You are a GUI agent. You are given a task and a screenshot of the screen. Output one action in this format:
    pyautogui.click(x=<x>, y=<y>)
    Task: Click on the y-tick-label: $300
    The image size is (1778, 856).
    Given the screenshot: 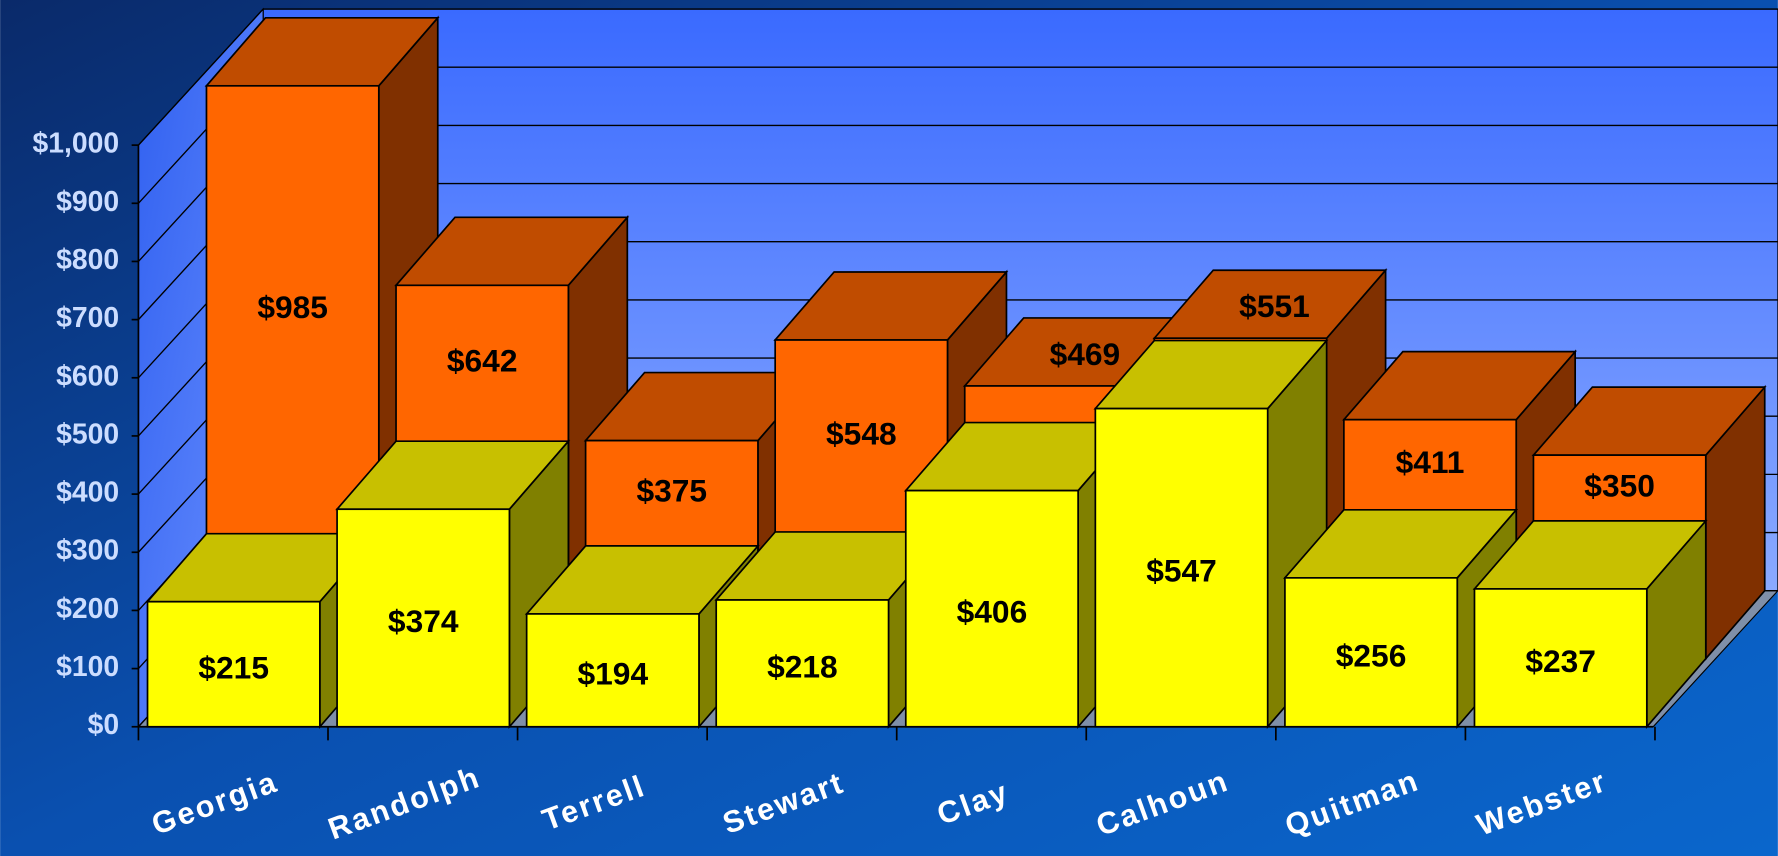 What is the action you would take?
    pyautogui.click(x=87, y=551)
    